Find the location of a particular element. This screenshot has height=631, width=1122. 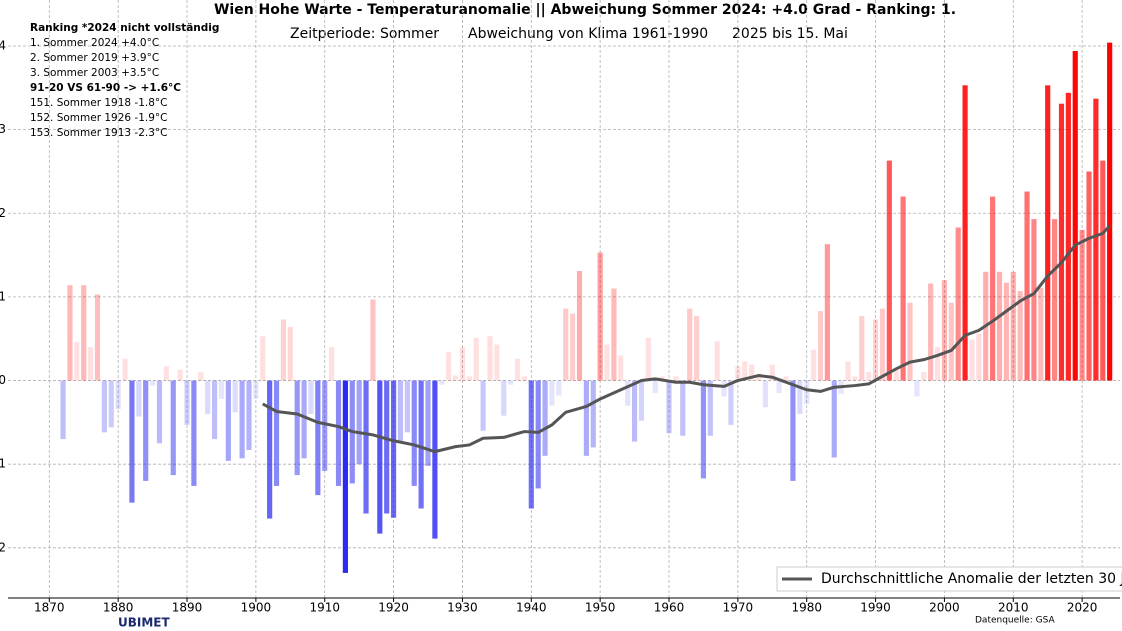

ranking-text: 2. Sommer 2019 +3.9°C is located at coordinates (94, 58).